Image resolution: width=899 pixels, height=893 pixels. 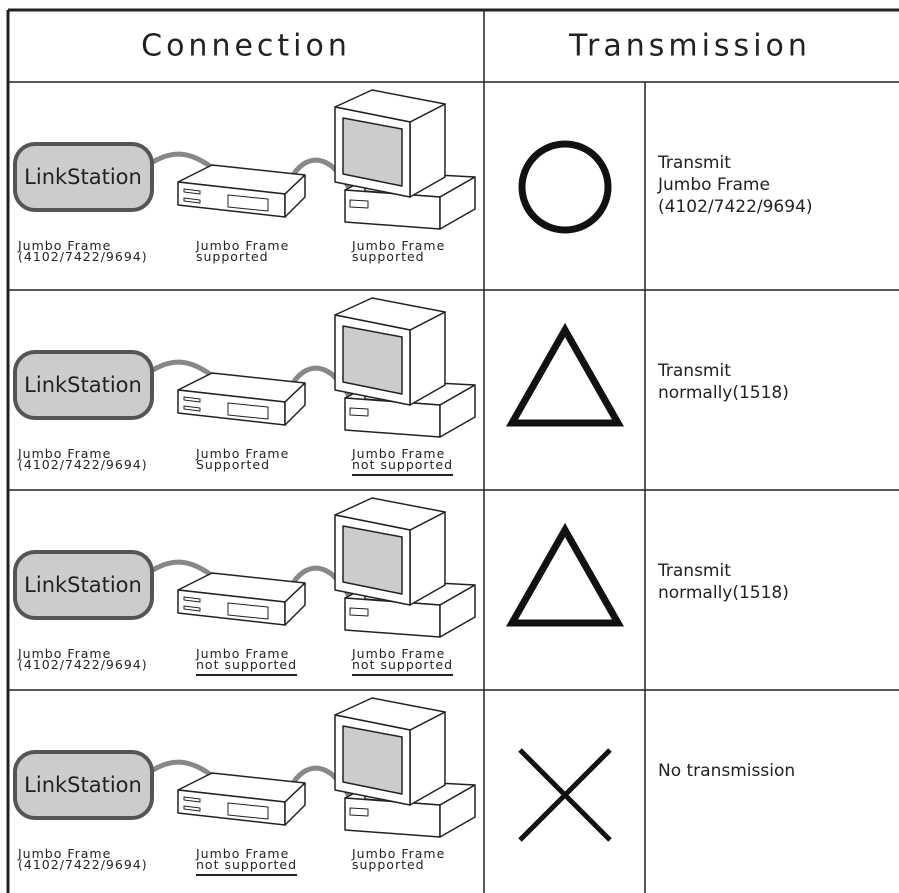 What do you see at coordinates (233, 464) in the screenshot?
I see `switch-label: Supported` at bounding box center [233, 464].